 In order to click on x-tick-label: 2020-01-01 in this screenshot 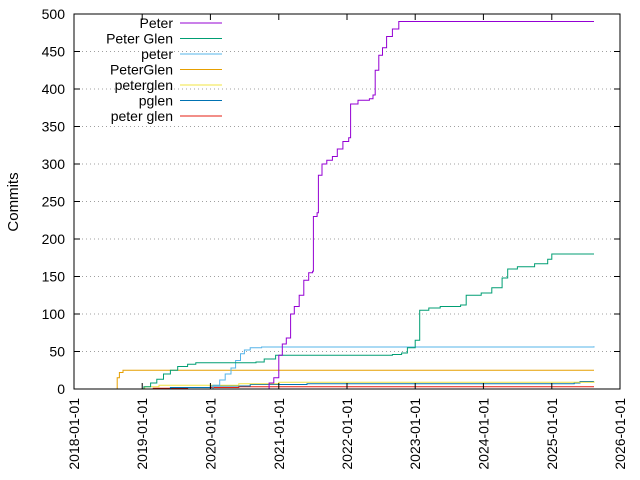, I will do `click(210, 434)`.